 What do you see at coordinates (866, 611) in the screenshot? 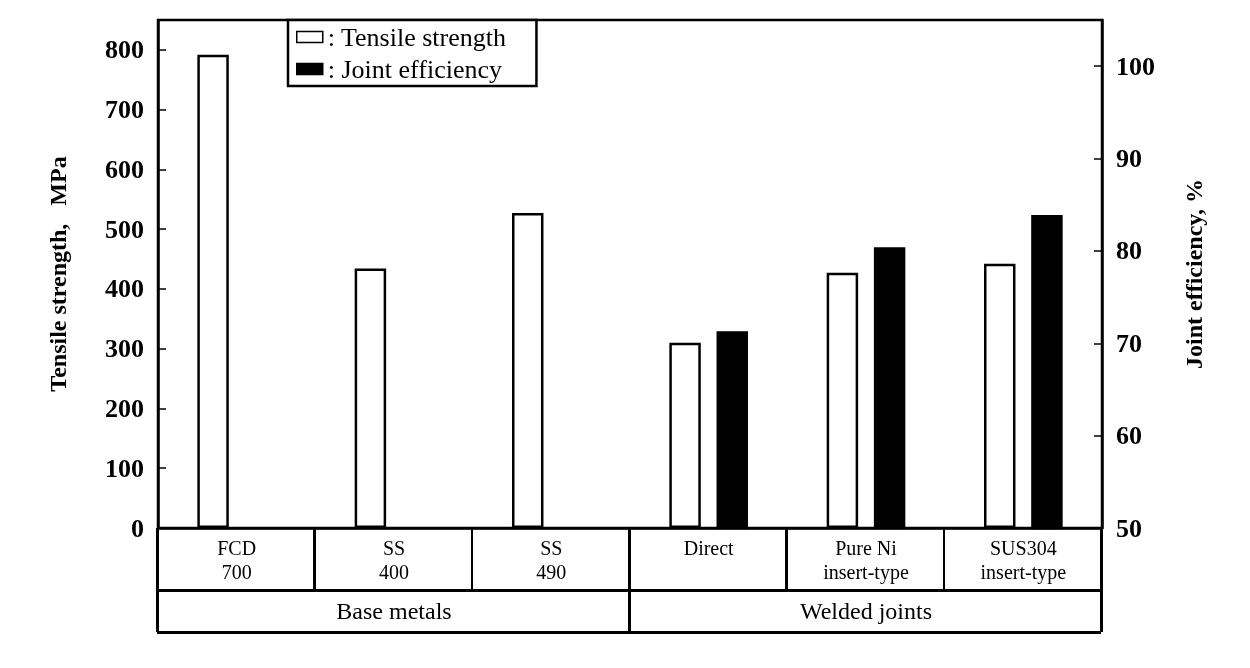
I see `text: Welded joints` at bounding box center [866, 611].